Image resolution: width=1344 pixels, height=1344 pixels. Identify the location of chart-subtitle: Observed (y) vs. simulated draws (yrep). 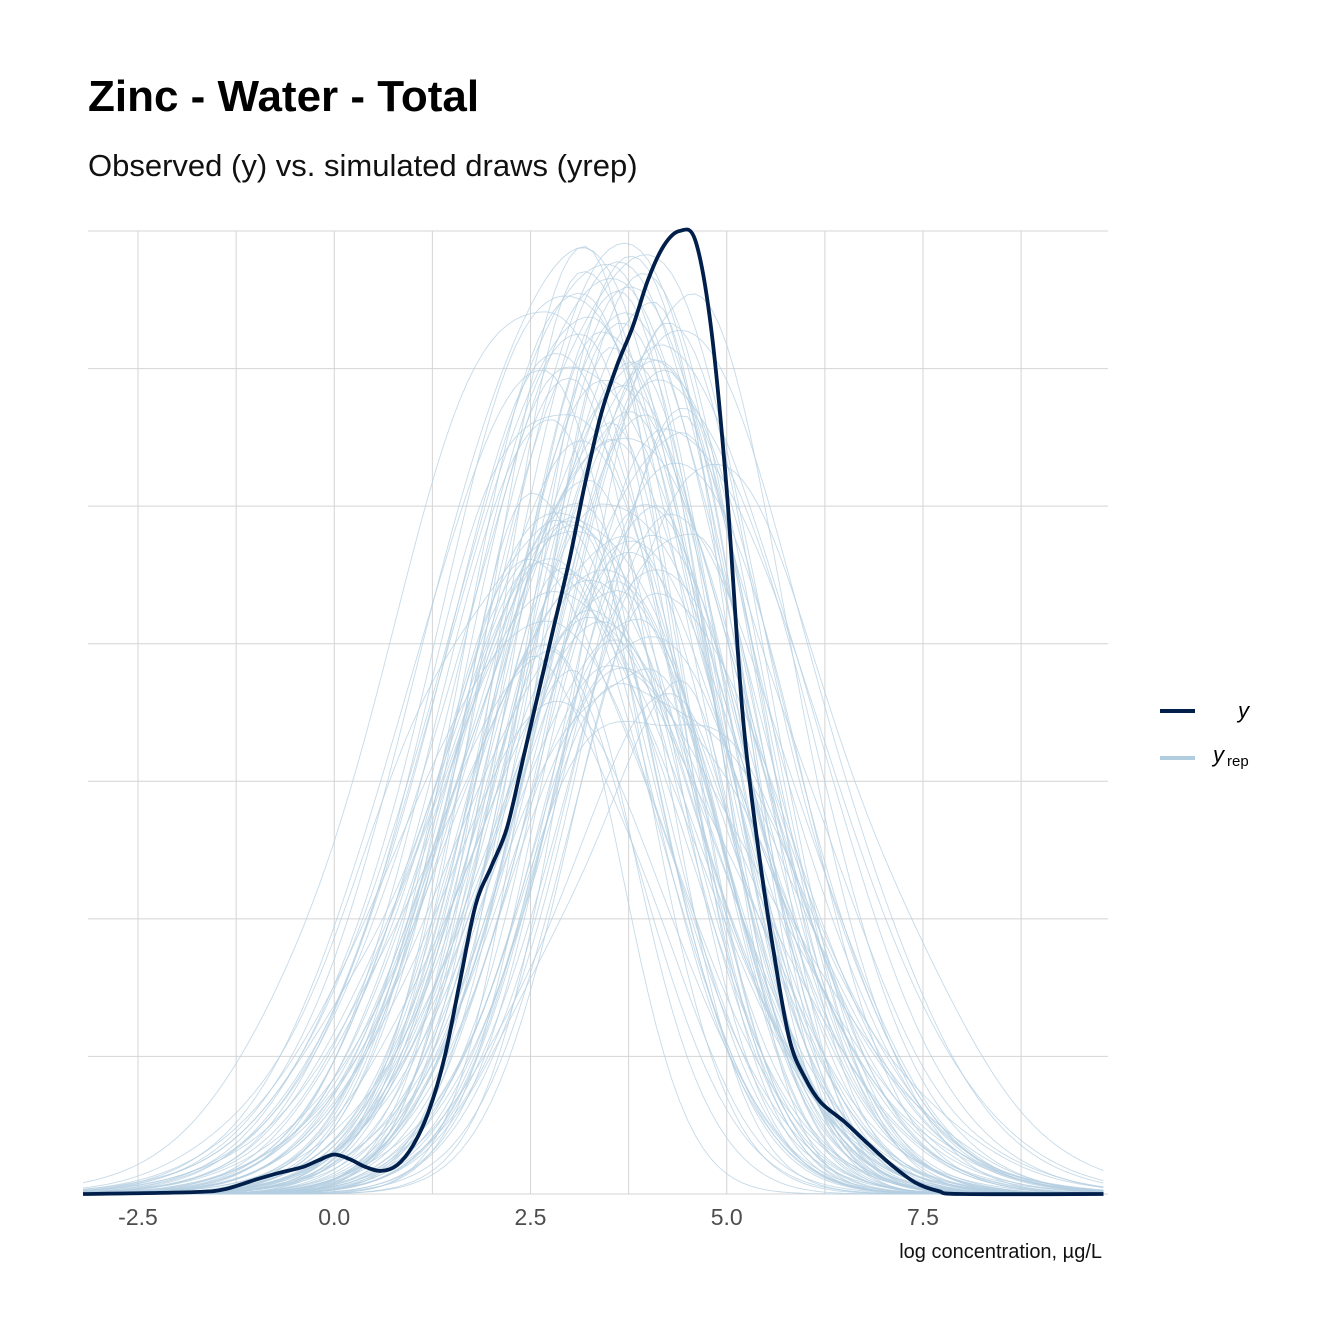
(363, 165).